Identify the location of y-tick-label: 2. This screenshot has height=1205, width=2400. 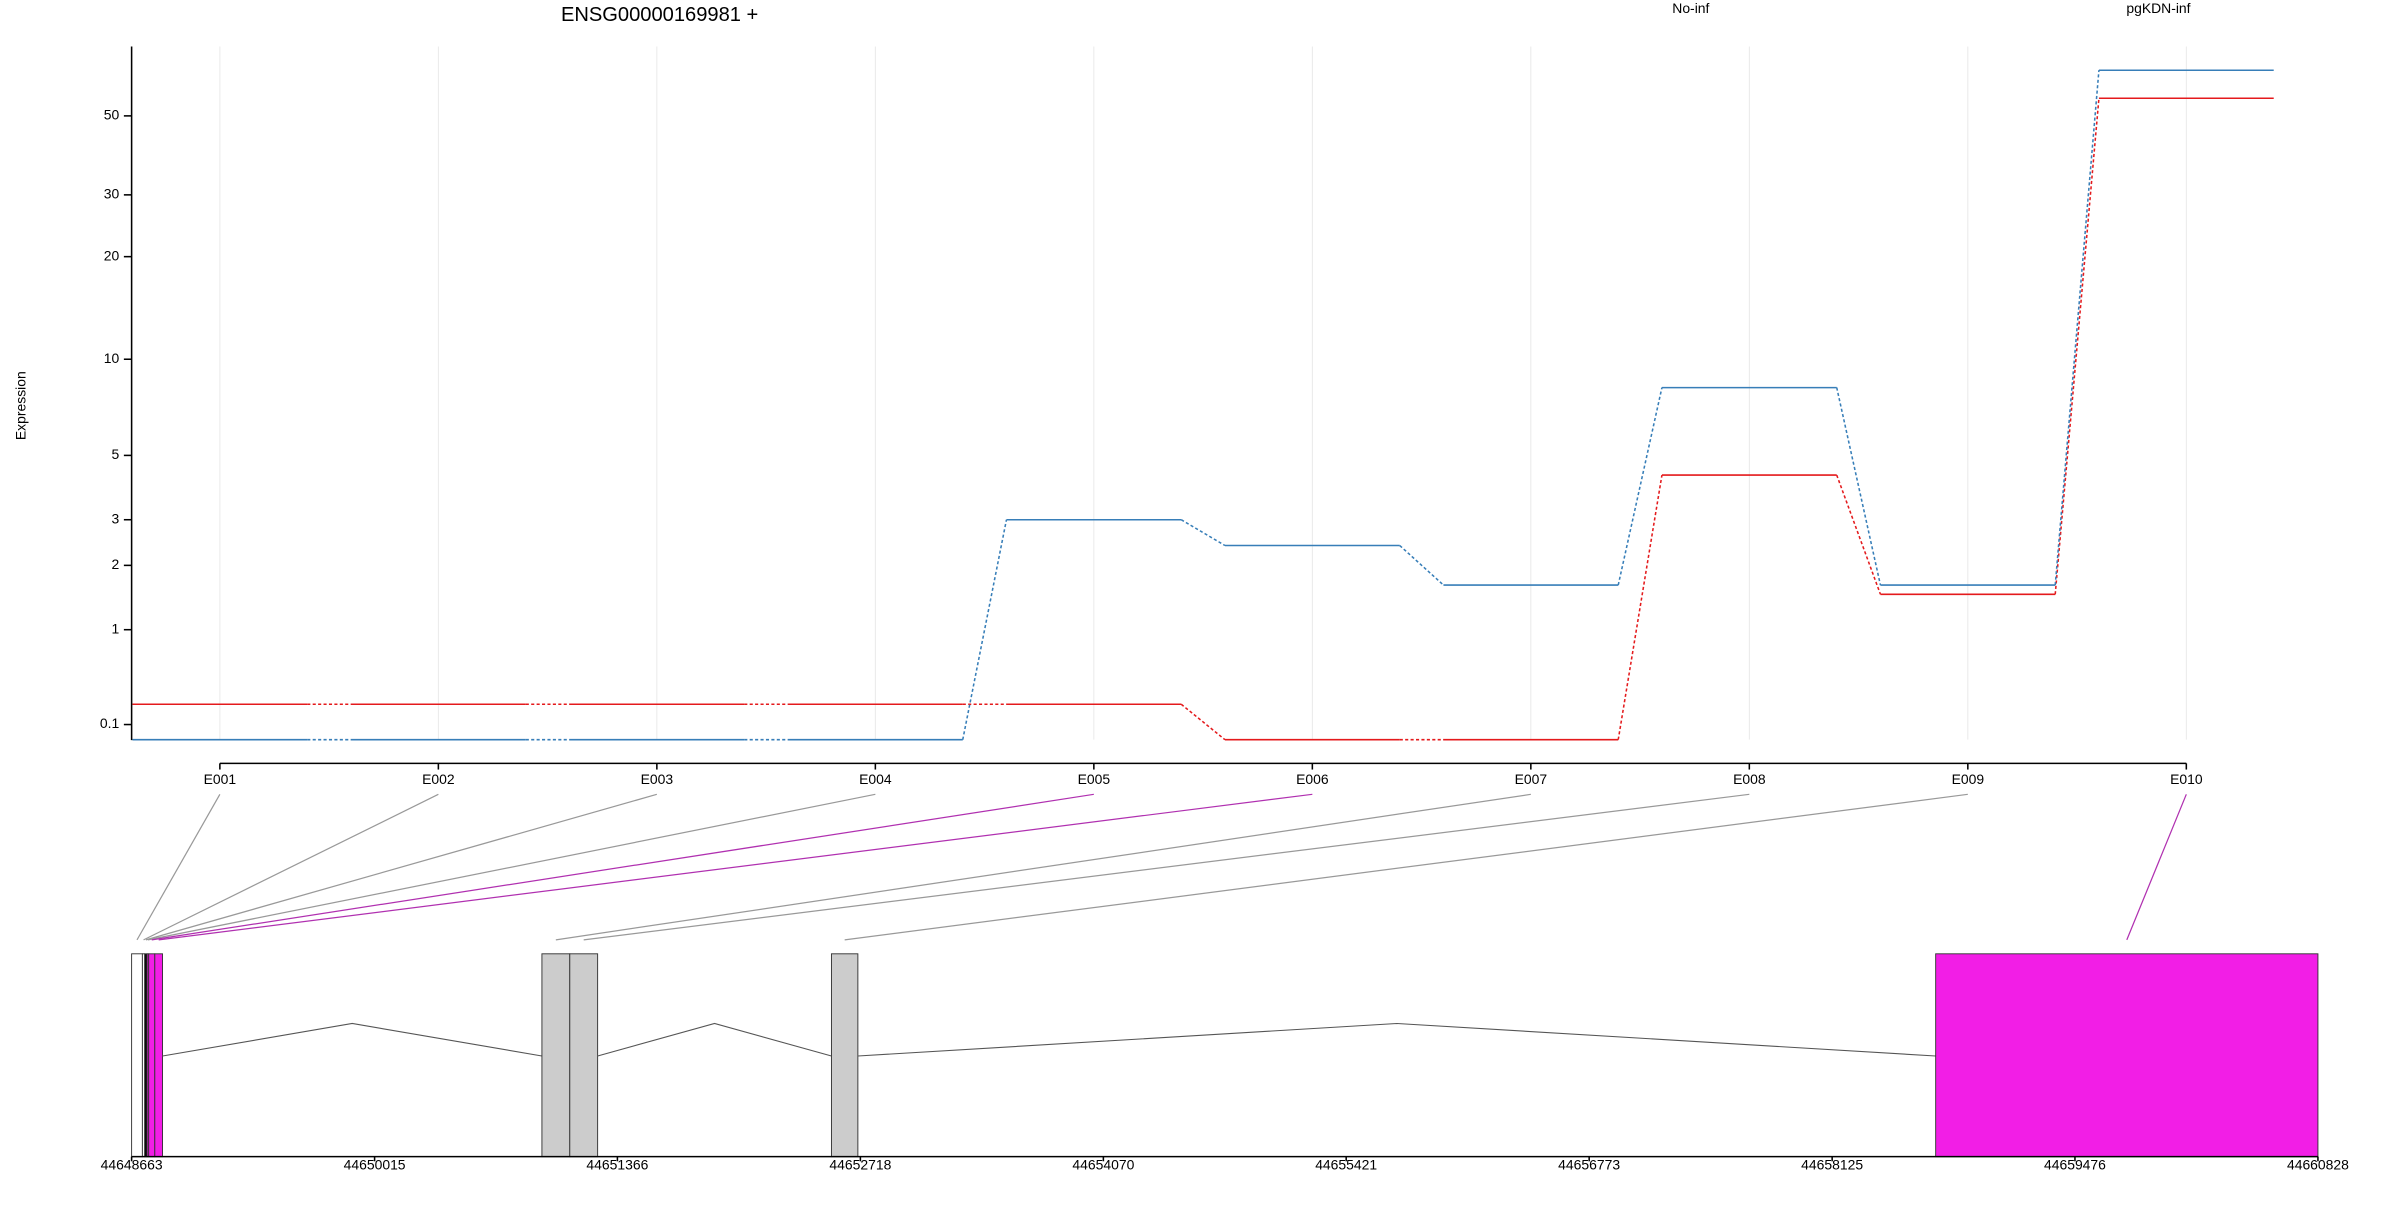
(115, 564).